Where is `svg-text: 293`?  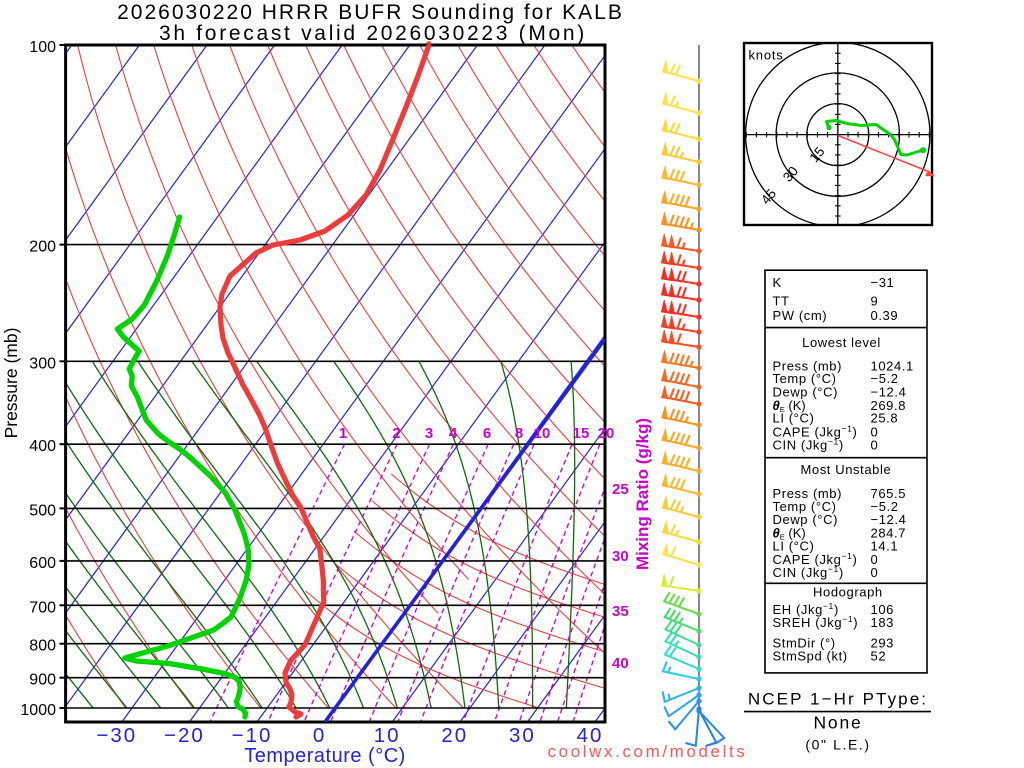
svg-text: 293 is located at coordinates (883, 642).